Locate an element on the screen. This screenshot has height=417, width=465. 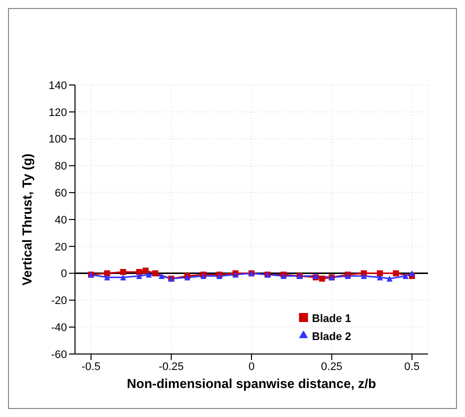
y-tick-label: 140 is located at coordinates (57, 86).